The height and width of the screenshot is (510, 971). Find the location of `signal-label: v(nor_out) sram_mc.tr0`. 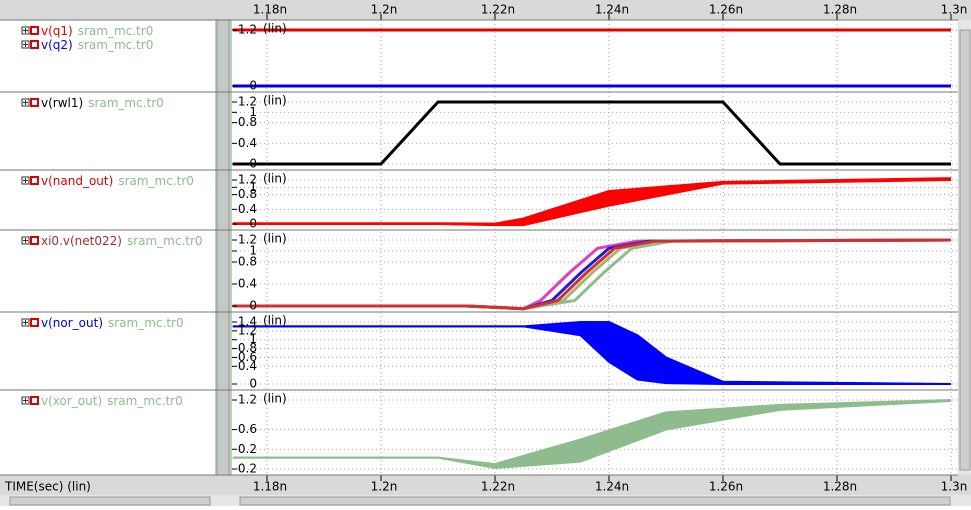

signal-label: v(nor_out) sram_mc.tr0 is located at coordinates (112, 323).